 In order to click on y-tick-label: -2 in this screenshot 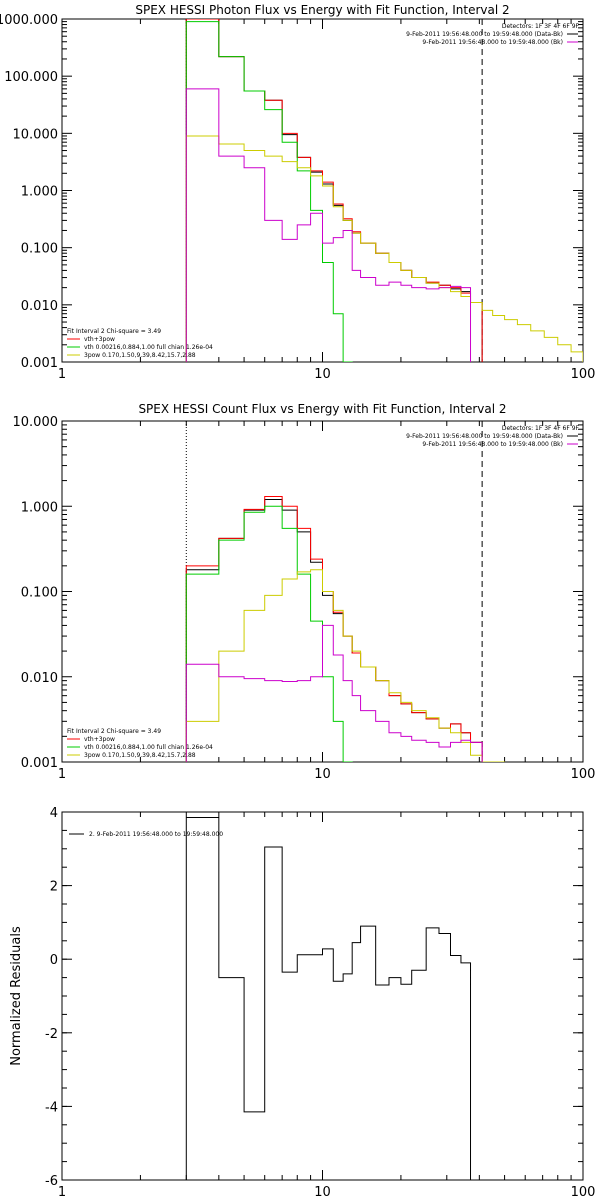, I will do `click(51, 1034)`.